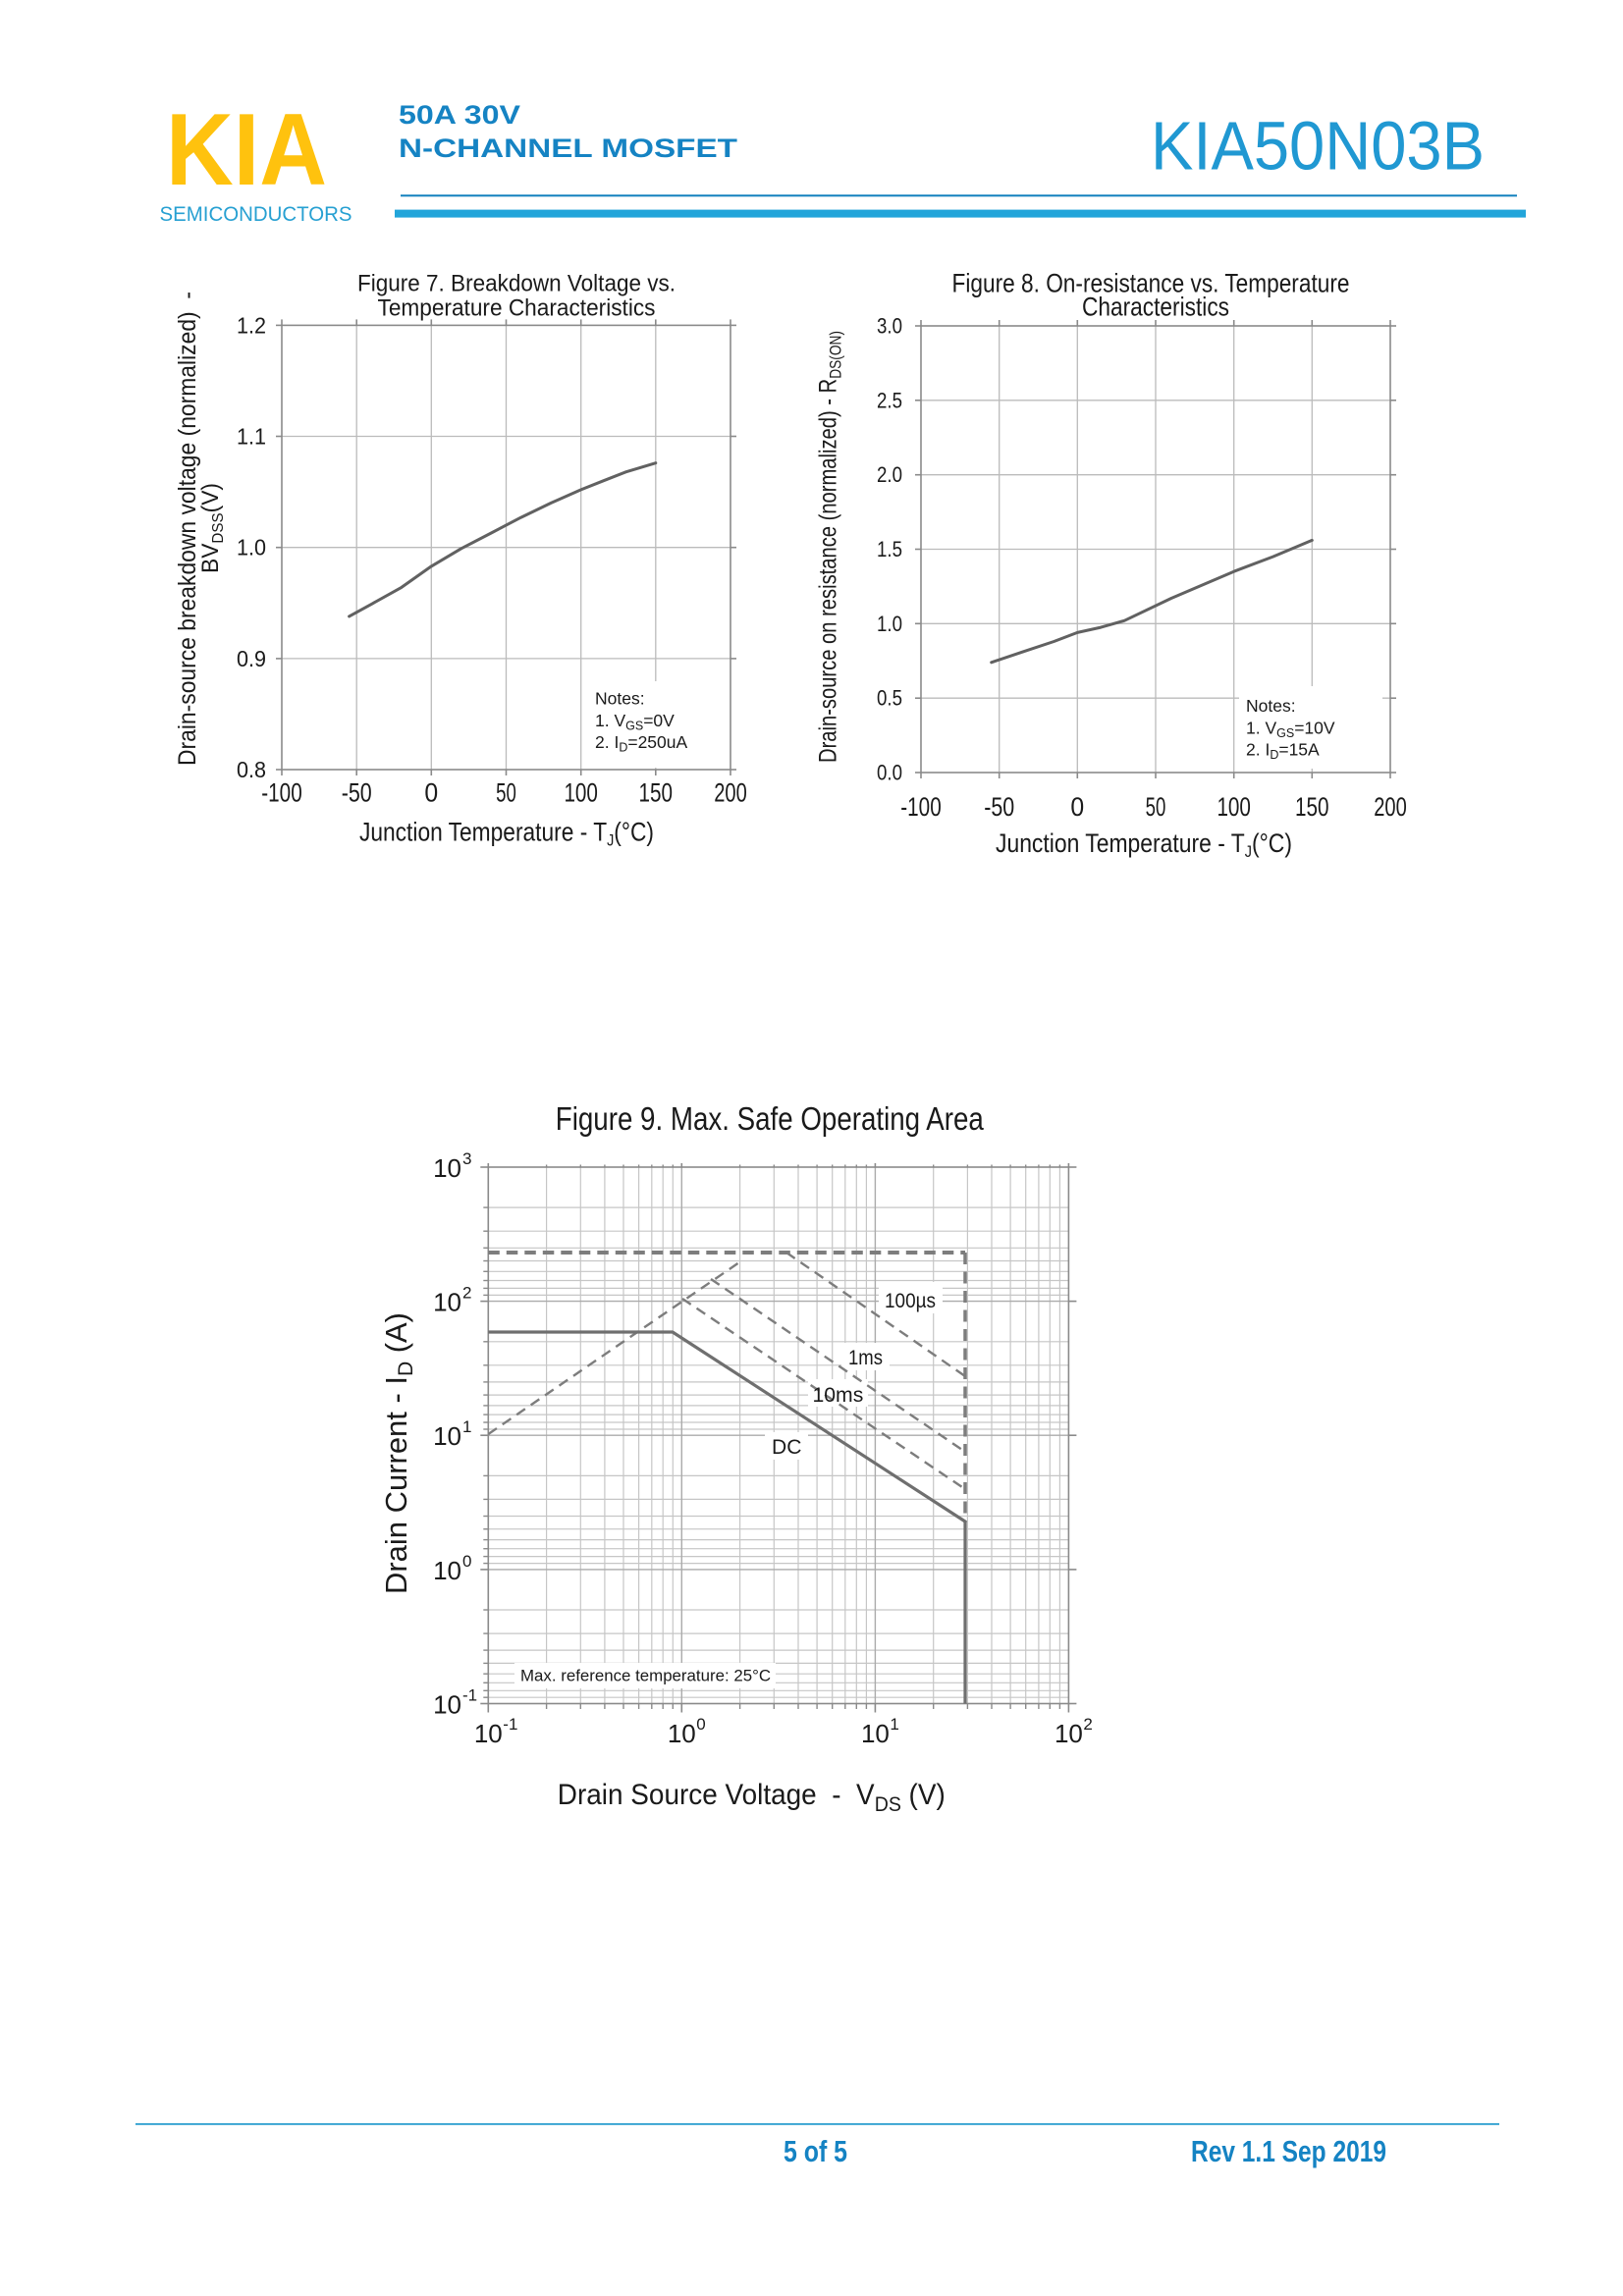 This screenshot has width=1623, height=2296. I want to click on svg-text:Figure 8. On-resistance vs. Te: Figure 8. On-resistance vs. Temperature, so click(1151, 282).